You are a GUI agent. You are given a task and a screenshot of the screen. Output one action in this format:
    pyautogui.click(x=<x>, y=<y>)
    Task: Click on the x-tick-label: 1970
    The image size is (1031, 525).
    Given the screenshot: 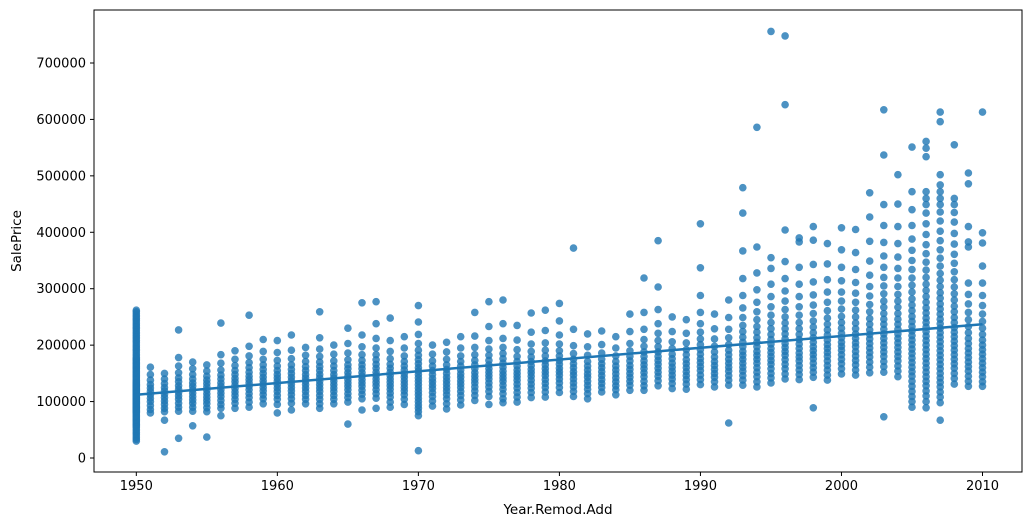 What is the action you would take?
    pyautogui.click(x=418, y=486)
    